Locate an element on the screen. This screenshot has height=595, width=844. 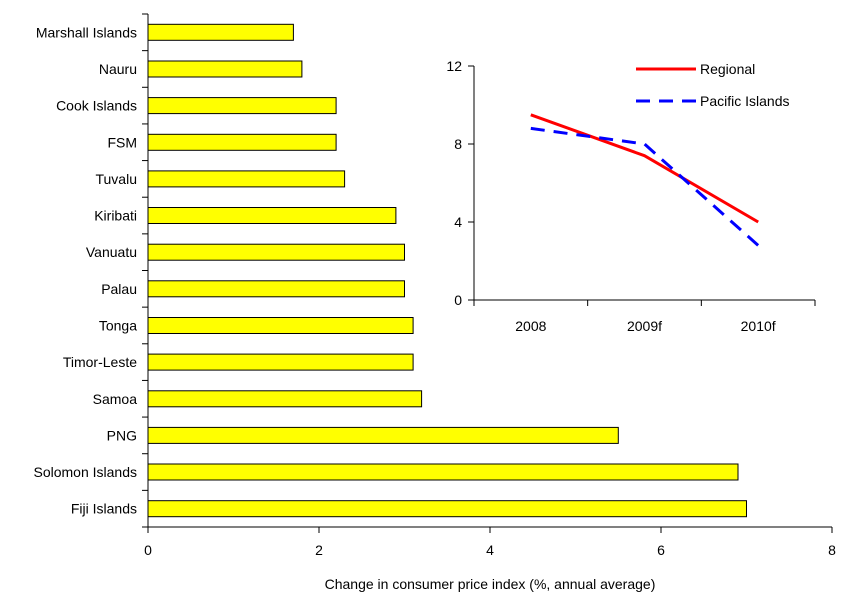
category-label-timor-leste: Timor-Leste is located at coordinates (100, 362).